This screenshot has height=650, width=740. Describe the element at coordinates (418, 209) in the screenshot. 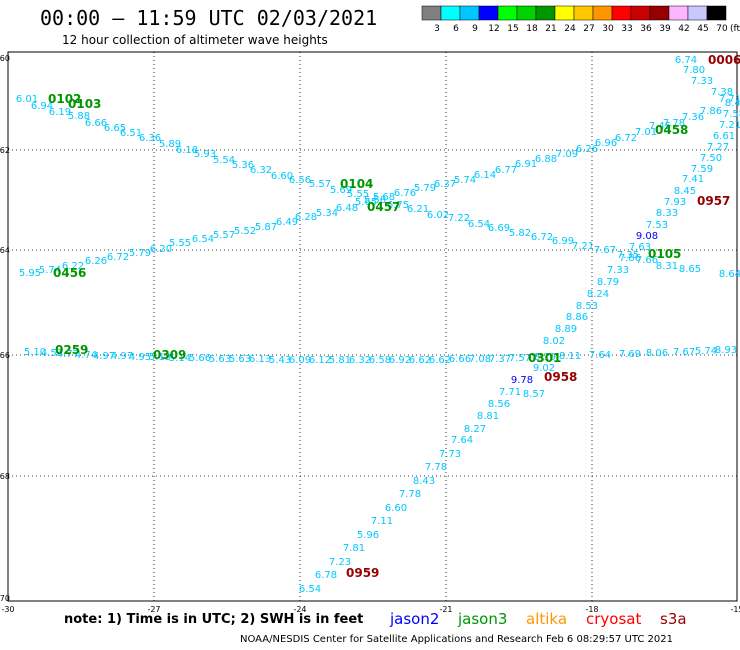

I see `swh-value: 6.21` at that location.